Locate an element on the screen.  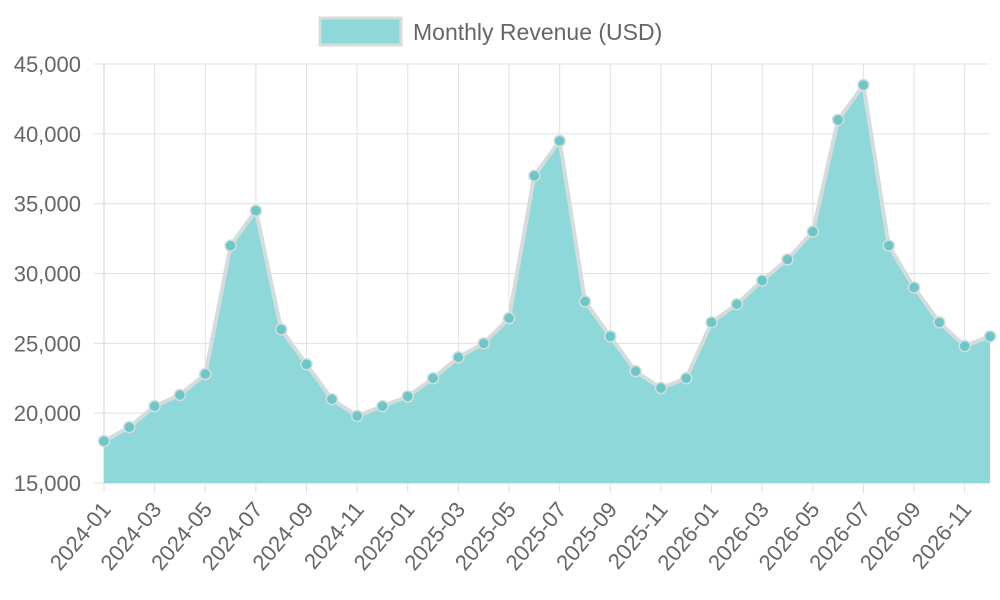
legend-label: Monthly Revenue (USD) is located at coordinates (537, 32).